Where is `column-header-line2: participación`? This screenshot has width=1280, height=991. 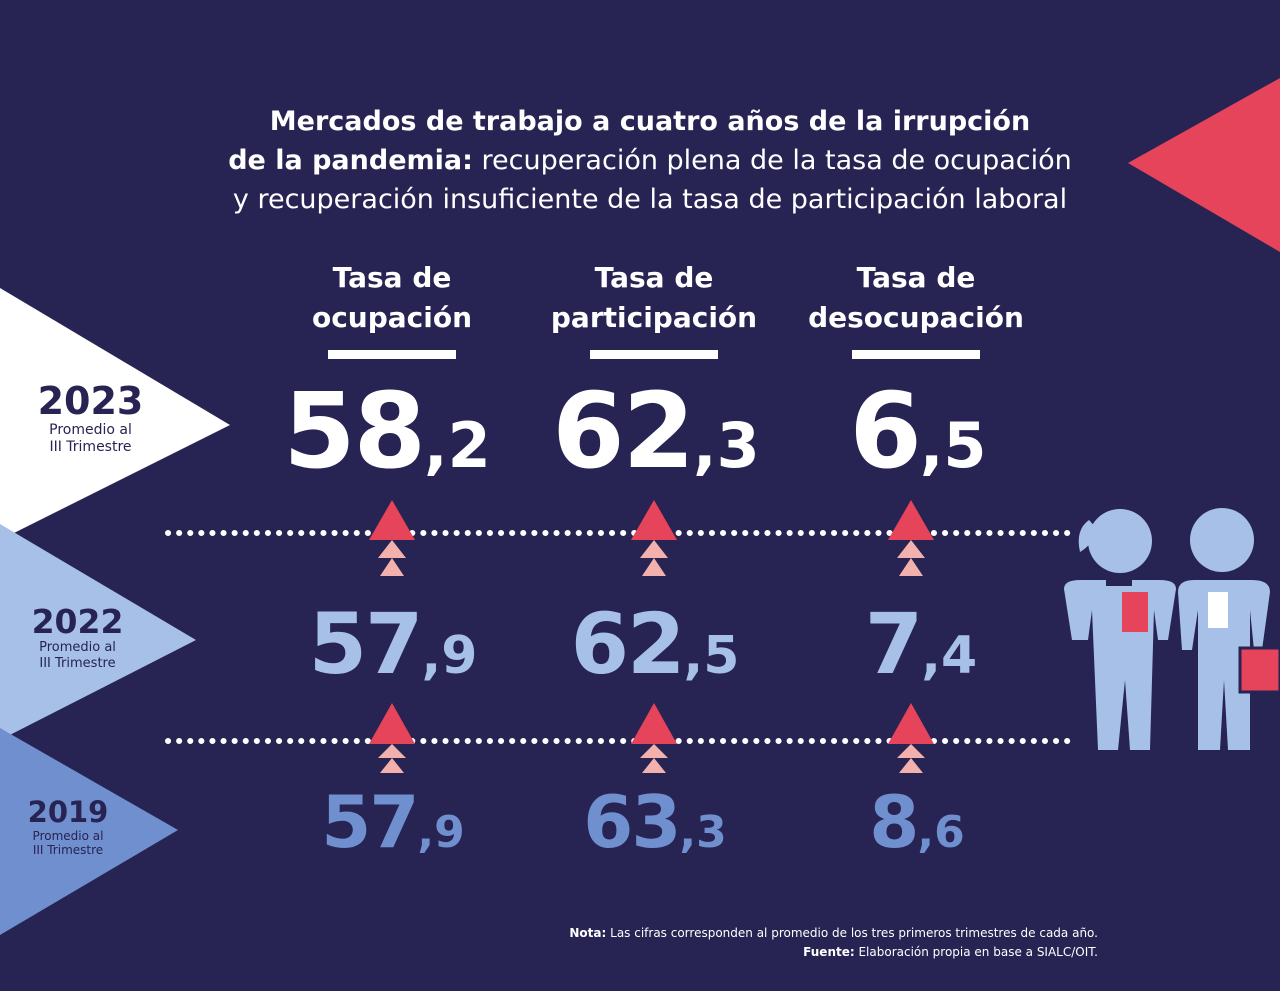
column-header-line2: participación is located at coordinates (654, 317).